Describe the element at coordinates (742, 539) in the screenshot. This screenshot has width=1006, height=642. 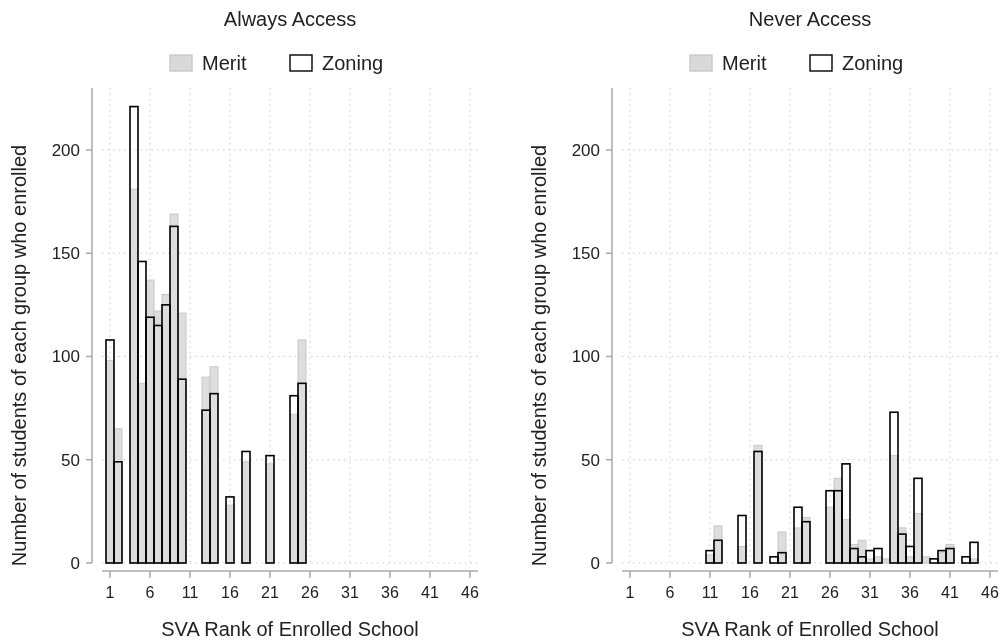
I see `bar` at that location.